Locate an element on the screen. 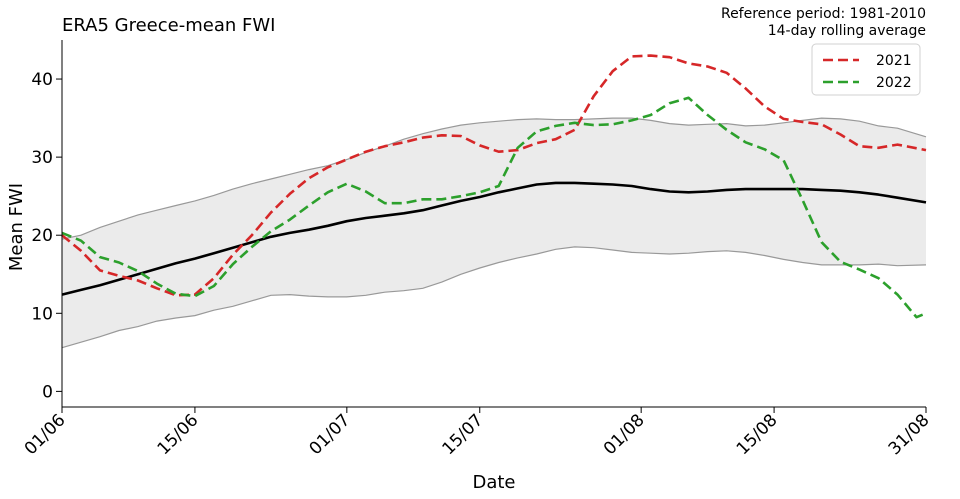  x-tick-label: 15/06 is located at coordinates (178, 434).